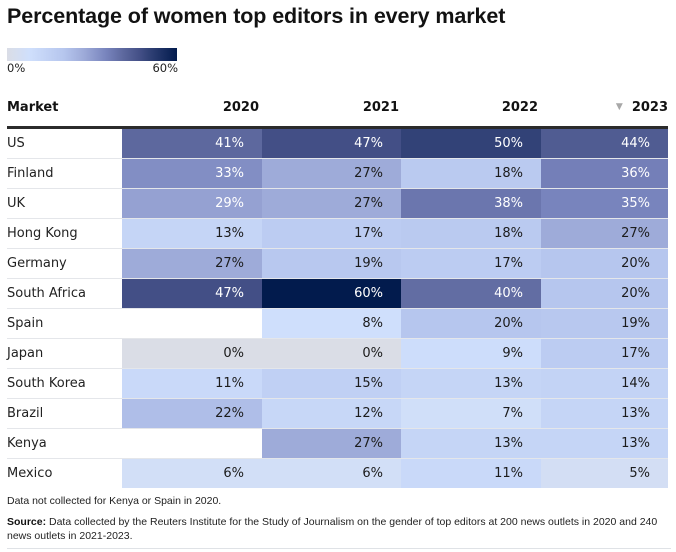 This screenshot has width=676, height=552. I want to click on heatmap-cell: 41%, so click(192, 143).